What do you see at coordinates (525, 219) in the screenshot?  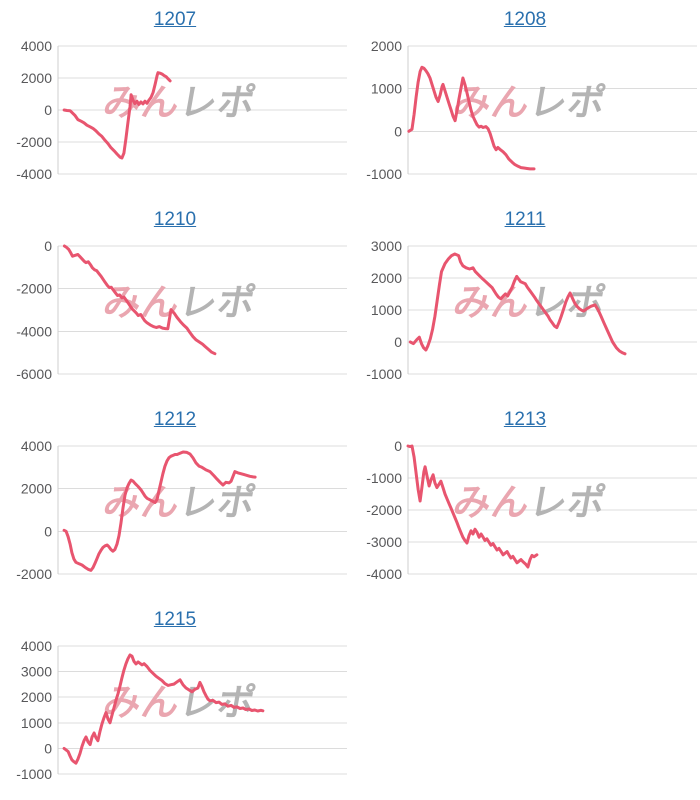 I see `chart-title-link: 1211` at bounding box center [525, 219].